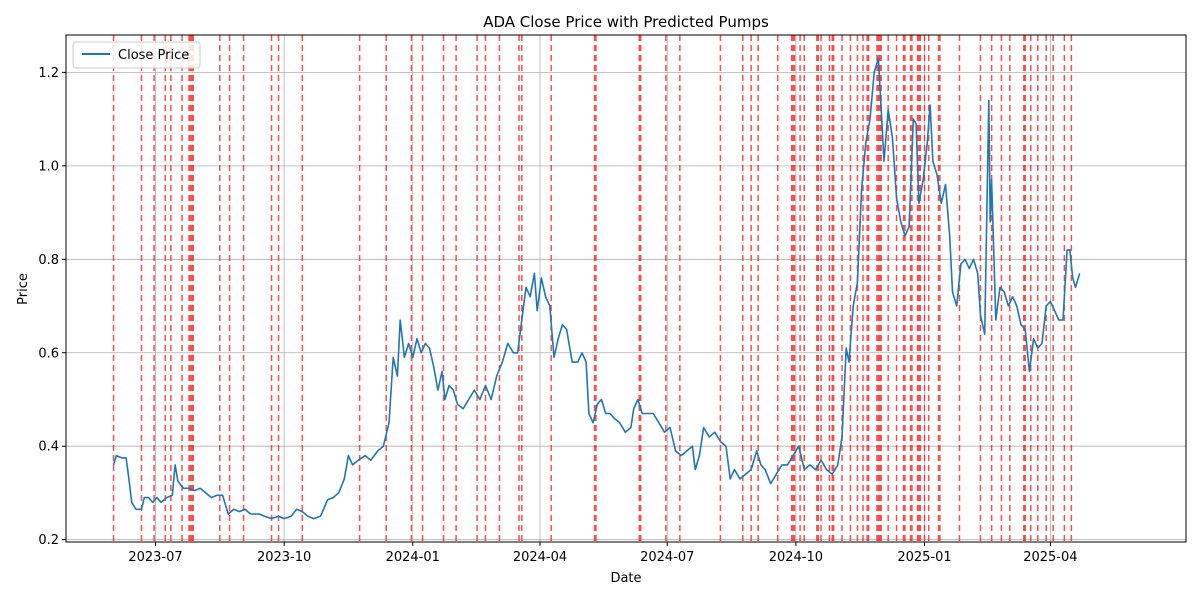 Image resolution: width=1200 pixels, height=600 pixels. I want to click on chart-title: ADA Close Price with Predicted Pumps, so click(626, 22).